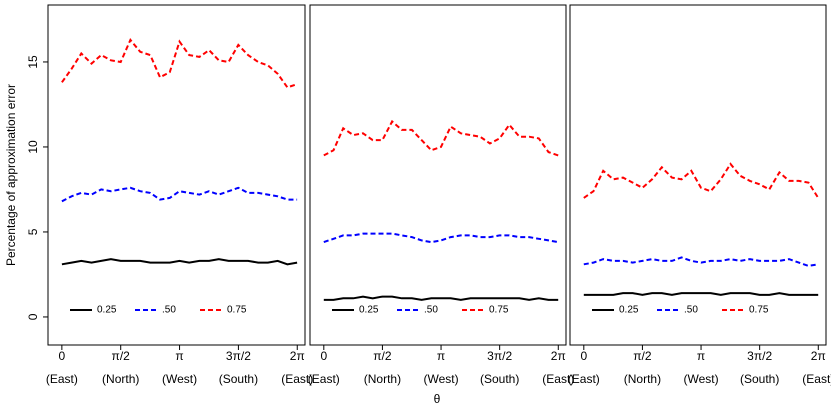  I want to click on y-tick-label: 5, so click(33, 231).